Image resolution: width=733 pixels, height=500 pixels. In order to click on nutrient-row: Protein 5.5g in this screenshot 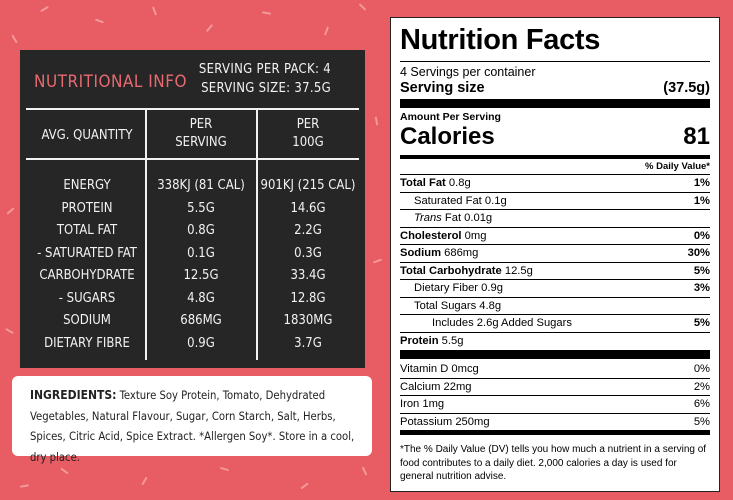, I will do `click(555, 341)`.